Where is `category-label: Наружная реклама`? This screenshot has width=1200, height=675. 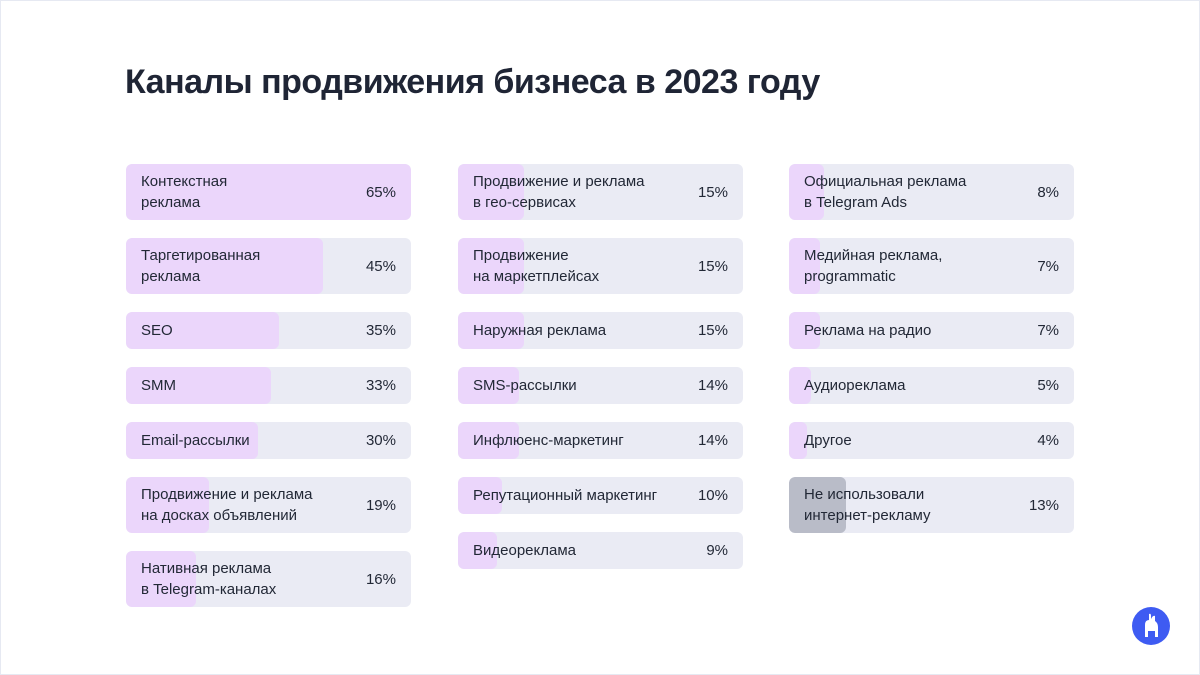
category-label: Наружная реклама is located at coordinates (540, 330).